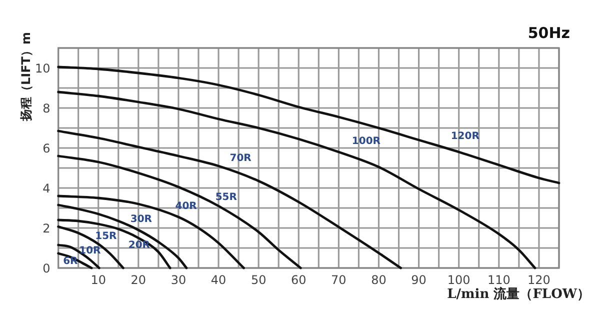 This screenshot has width=597, height=322. Describe the element at coordinates (186, 206) in the screenshot. I see `series-label: 40R` at that location.